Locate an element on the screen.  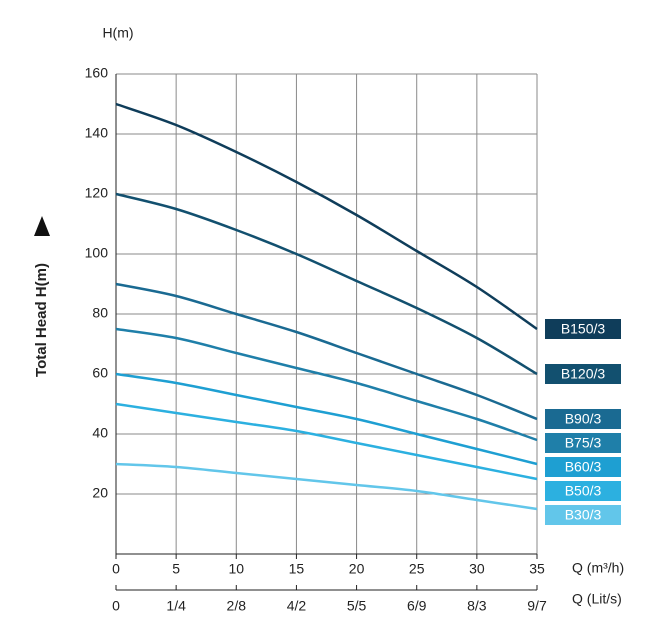
y-tick-label: 80 is located at coordinates (100, 313).